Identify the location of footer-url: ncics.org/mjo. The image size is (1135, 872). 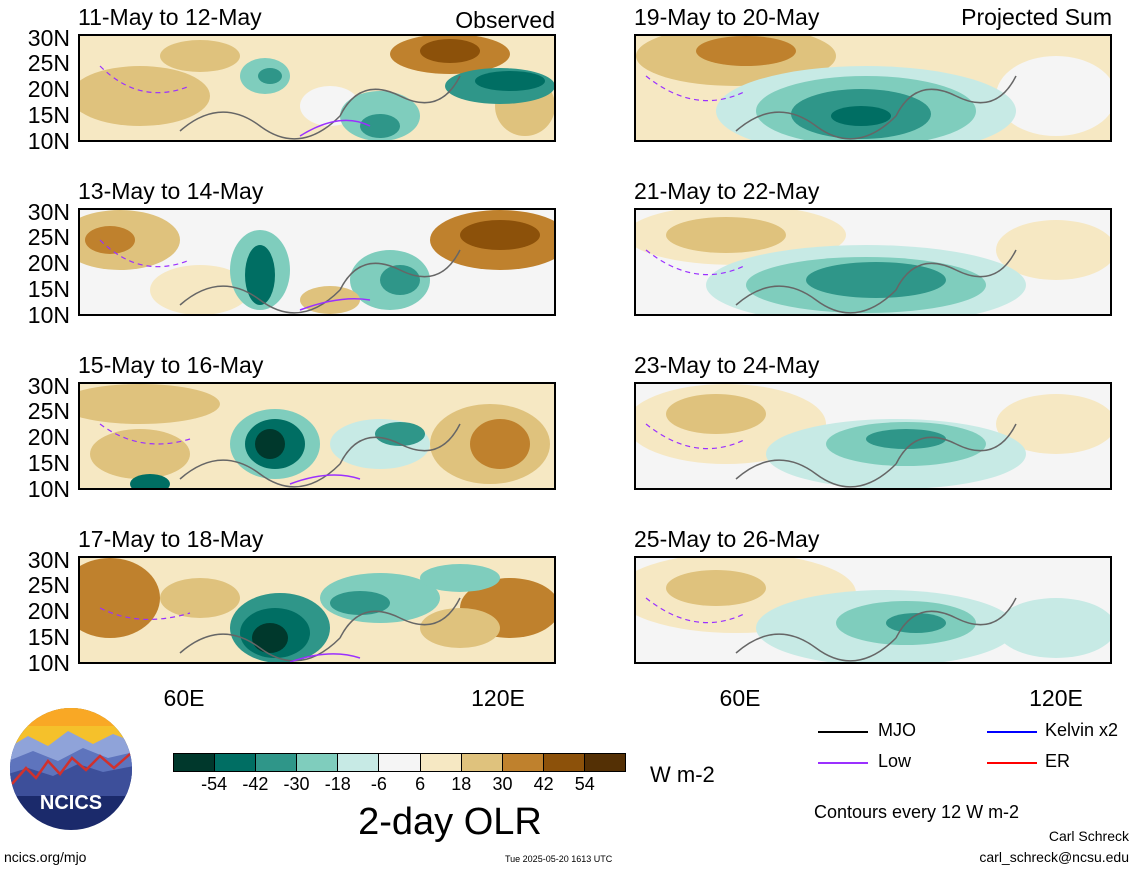
(45, 857).